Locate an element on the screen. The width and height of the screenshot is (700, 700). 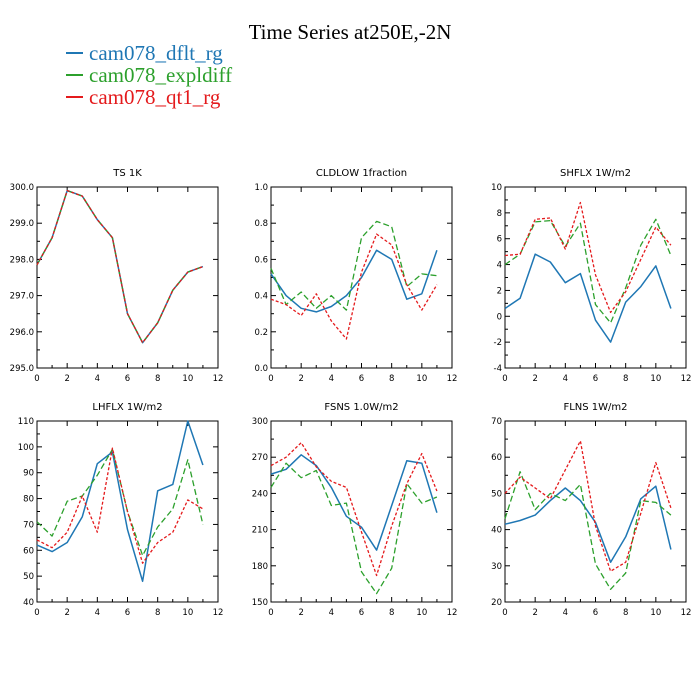
y-tick-label: 296.0 is located at coordinates (22, 333).